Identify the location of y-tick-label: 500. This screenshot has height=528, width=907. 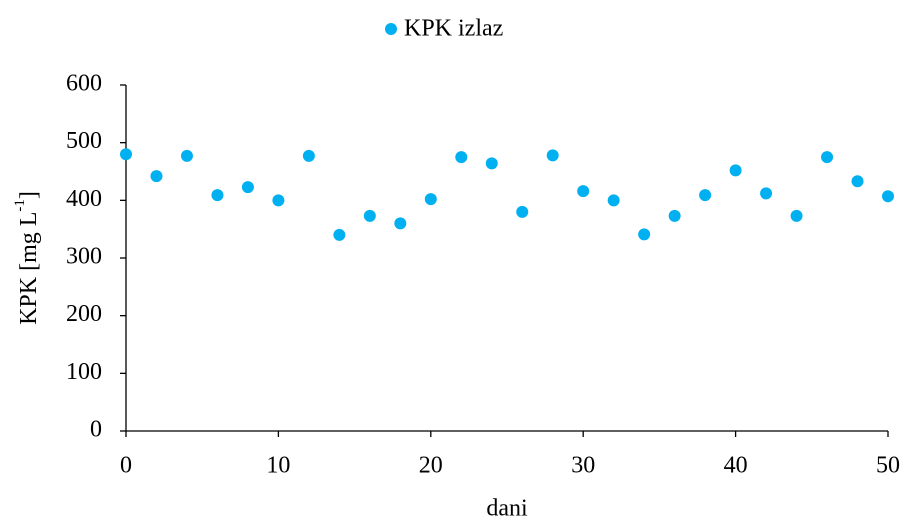
(84, 141).